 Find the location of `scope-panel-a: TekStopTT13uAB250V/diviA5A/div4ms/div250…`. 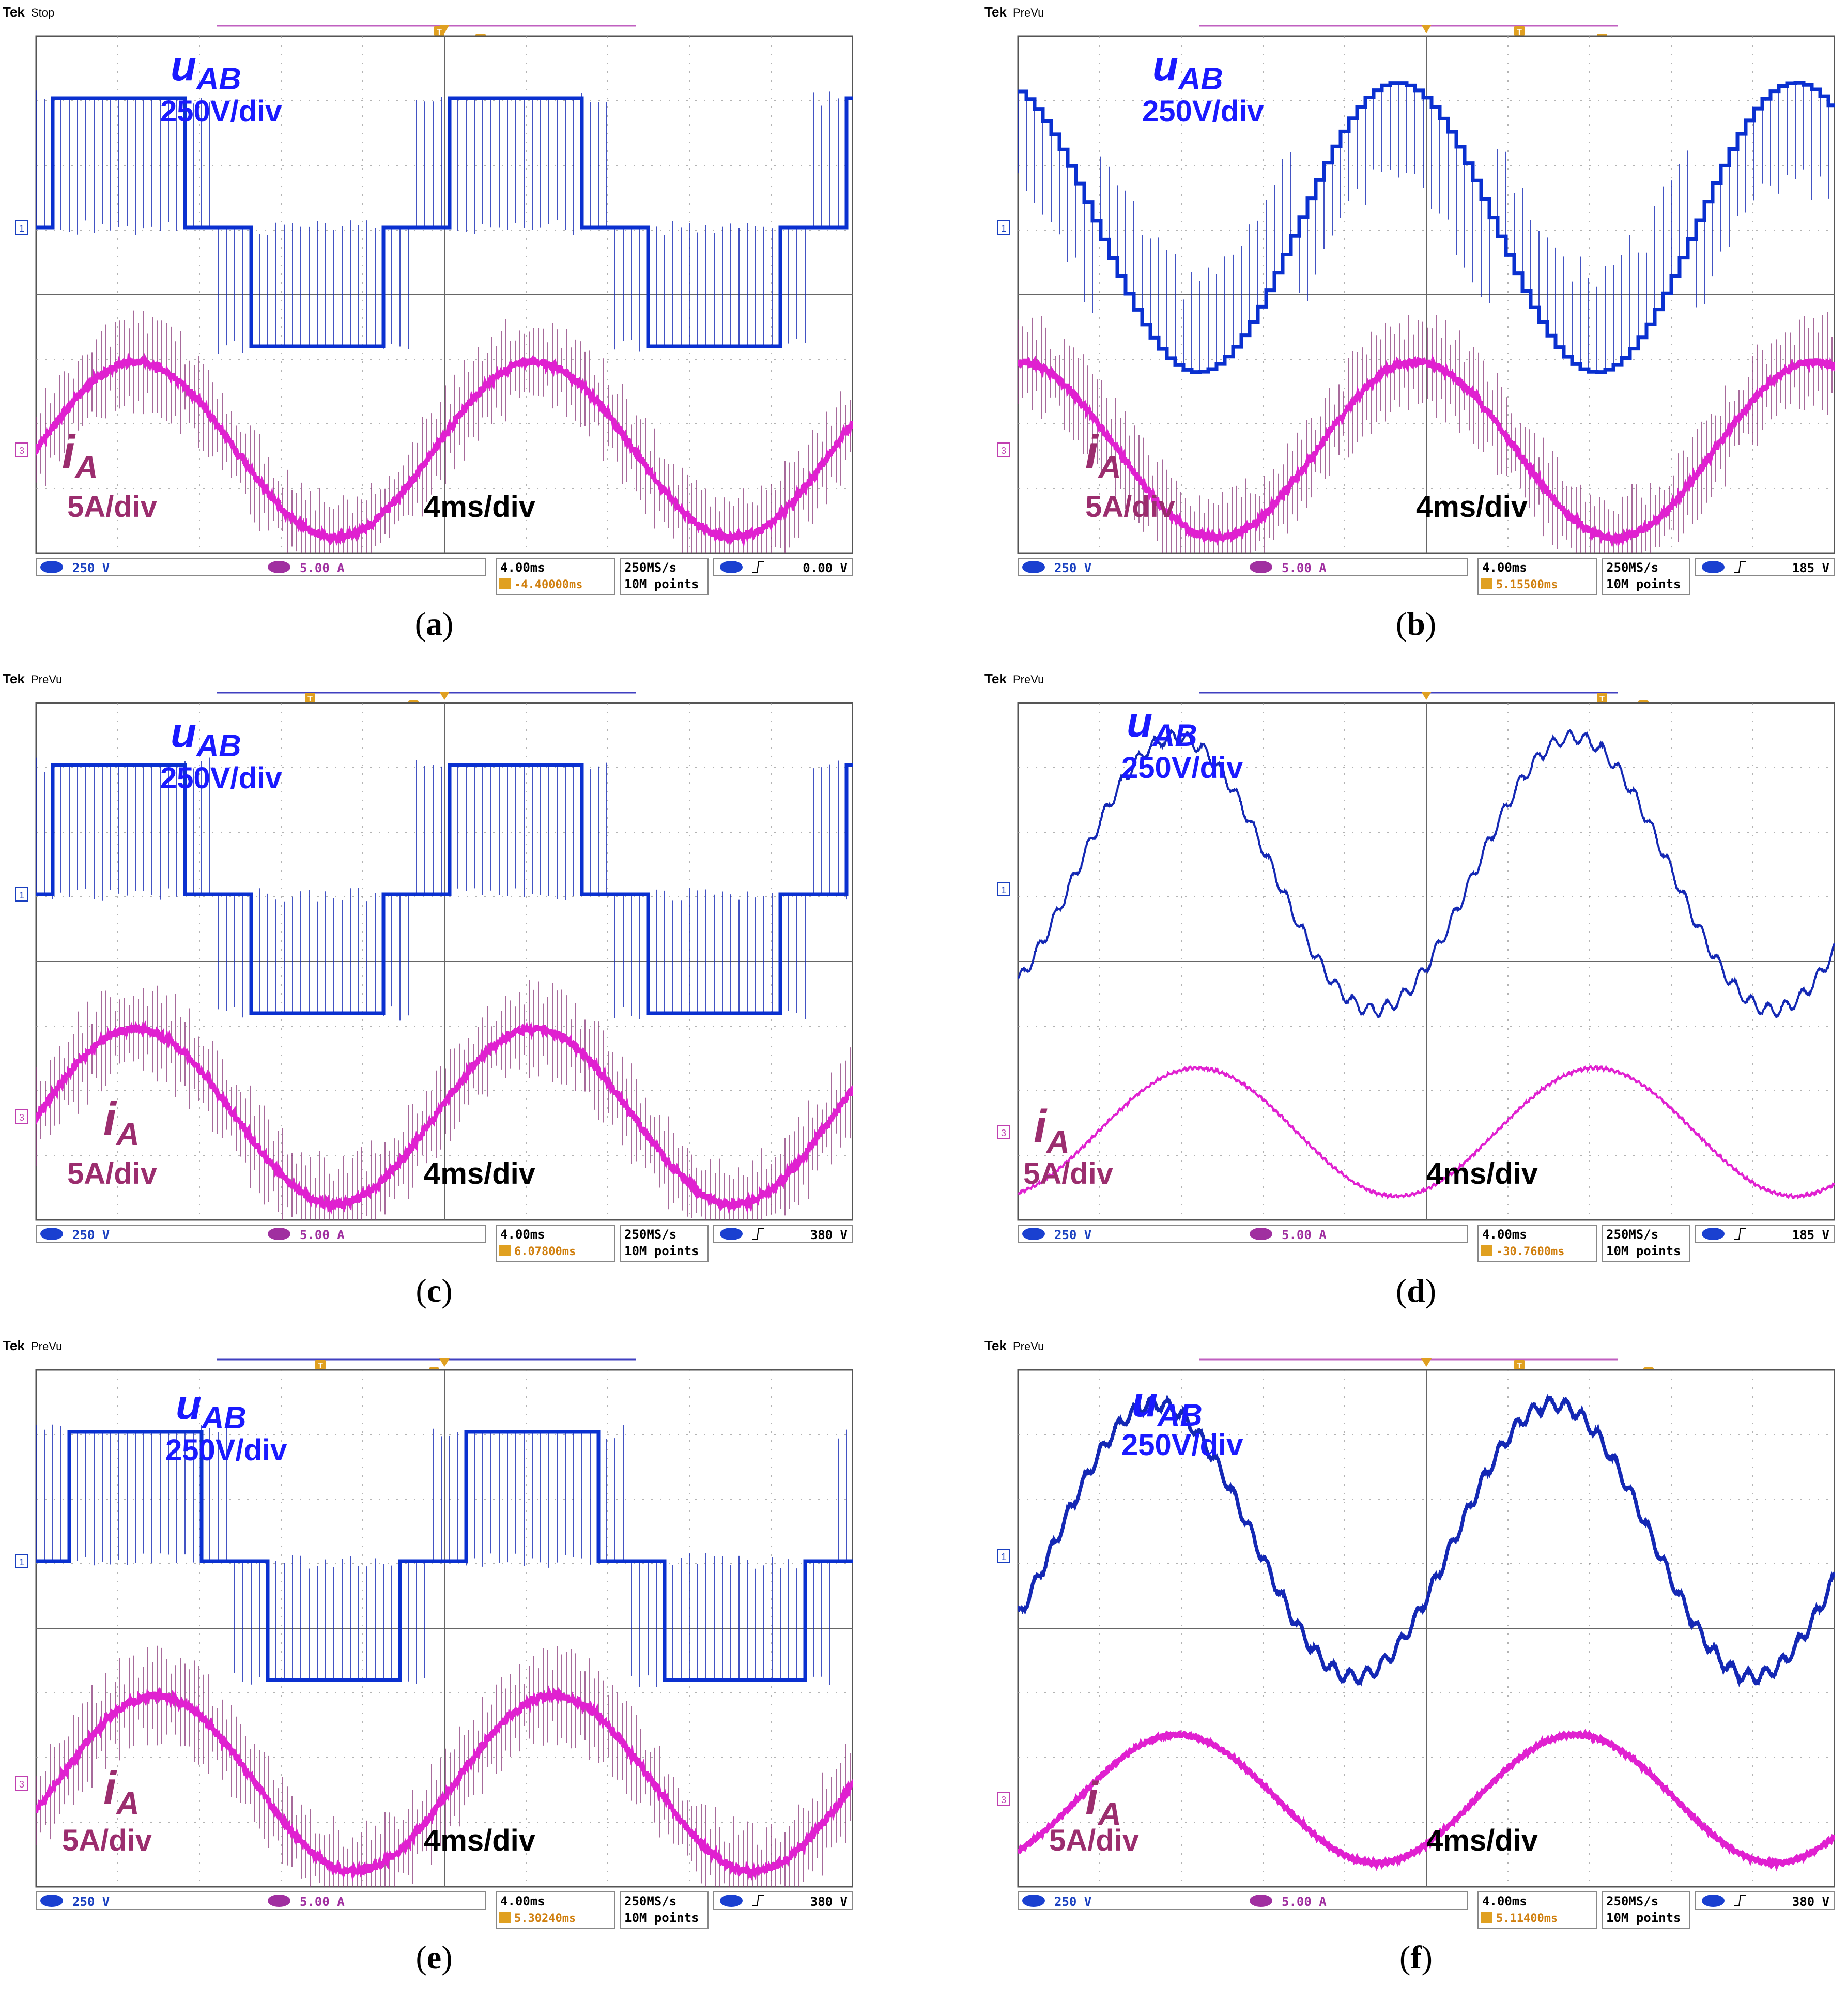

scope-panel-a: TekStopTT13uAB250V/diviA5A/div4ms/div250… is located at coordinates (426, 300).